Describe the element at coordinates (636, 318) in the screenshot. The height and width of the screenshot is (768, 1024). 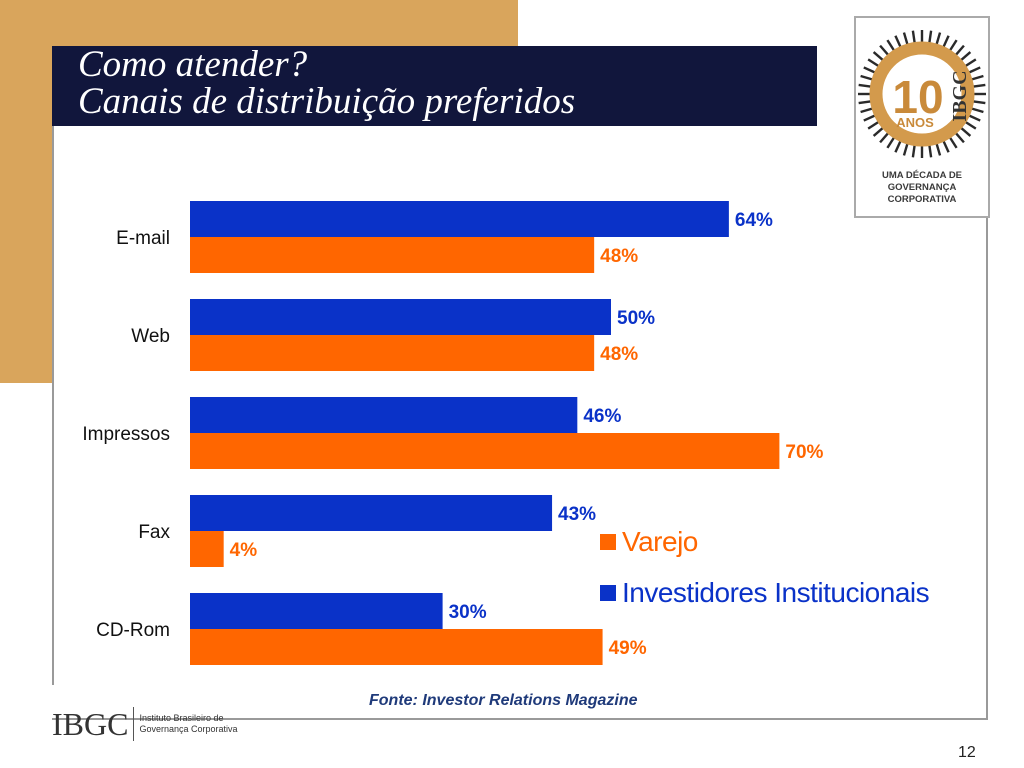
I see `data-label-web-institucionais: 50%` at that location.